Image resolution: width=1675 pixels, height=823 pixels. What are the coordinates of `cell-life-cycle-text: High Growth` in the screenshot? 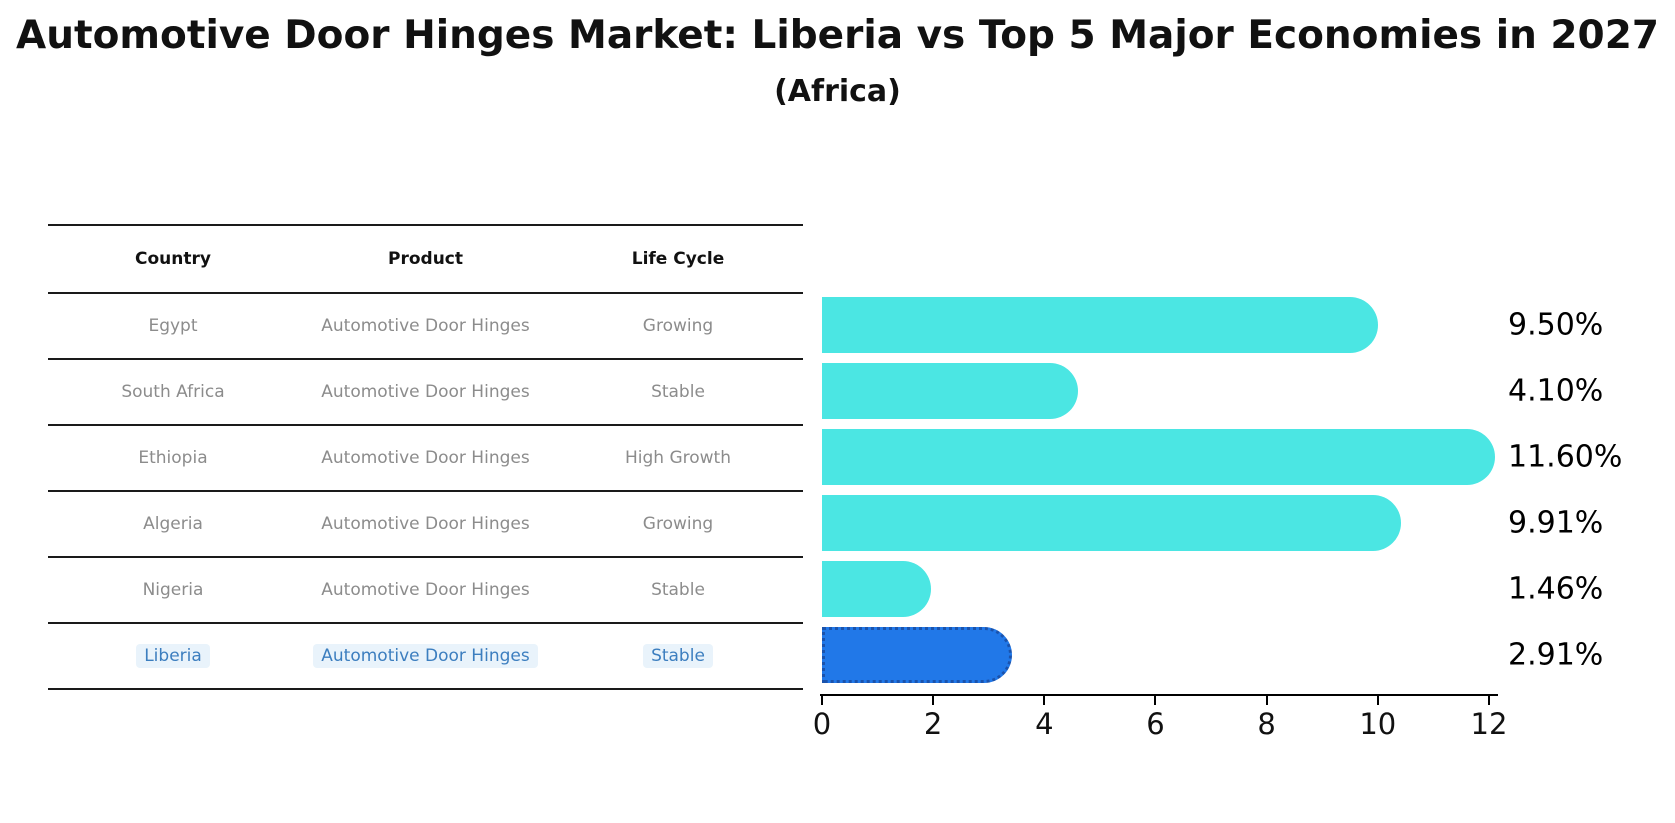 It's located at (677, 458).